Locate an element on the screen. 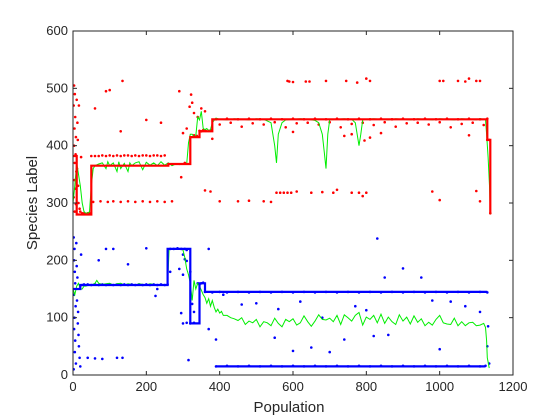 The width and height of the screenshot is (560, 420). x-tick-label: 1200 is located at coordinates (513, 386).